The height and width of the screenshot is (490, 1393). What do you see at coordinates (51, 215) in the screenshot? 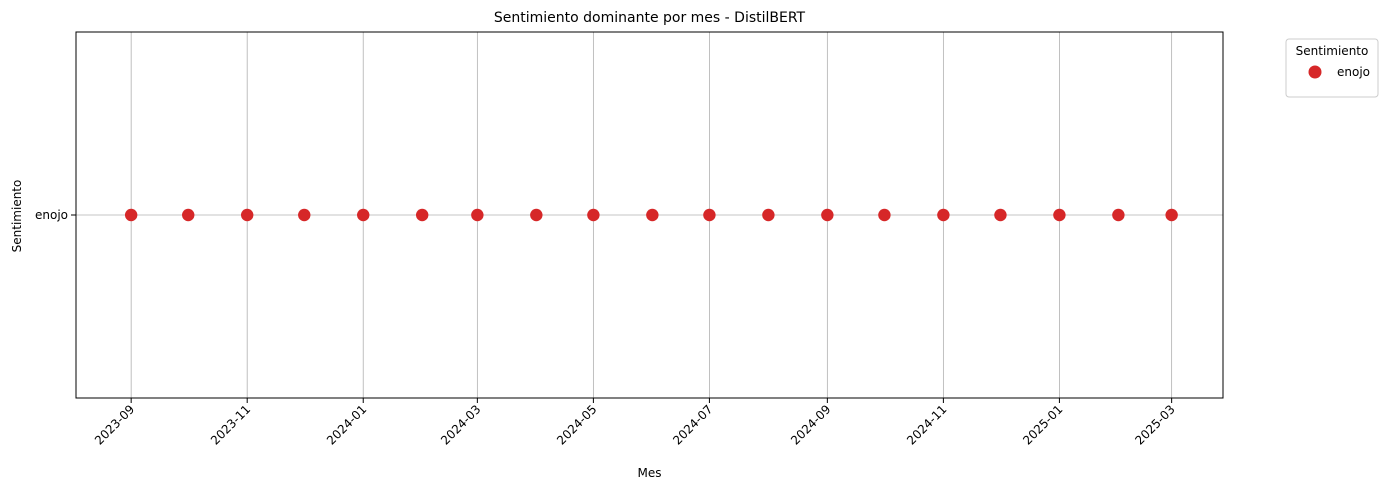
I see `y-tick-label: enojo` at bounding box center [51, 215].